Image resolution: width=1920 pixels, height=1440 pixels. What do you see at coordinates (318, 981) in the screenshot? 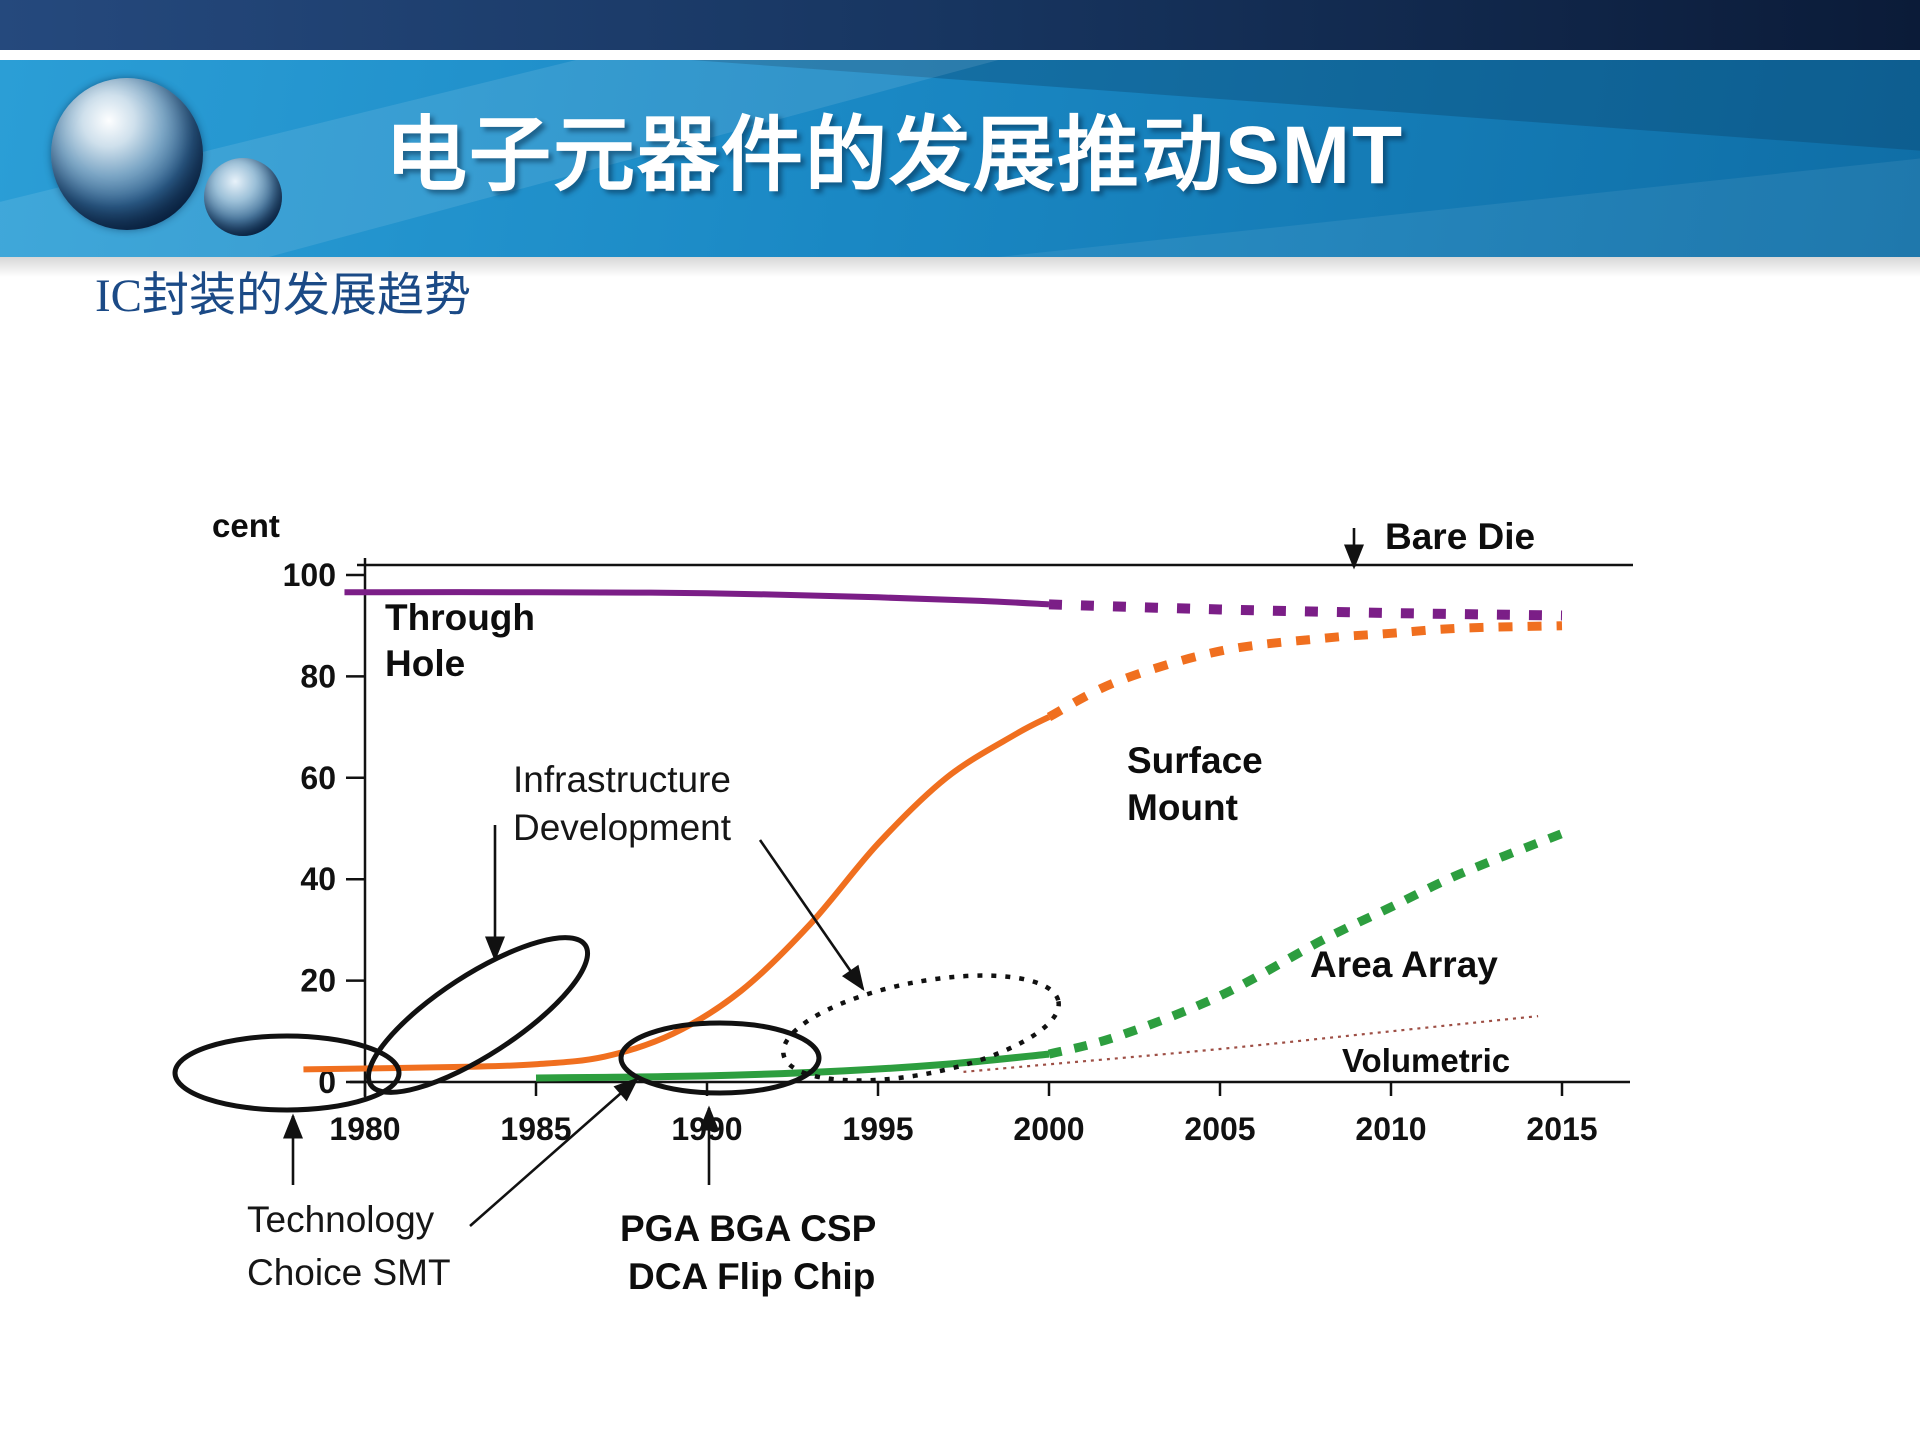
I see `y-tick-label: 20` at bounding box center [318, 981].